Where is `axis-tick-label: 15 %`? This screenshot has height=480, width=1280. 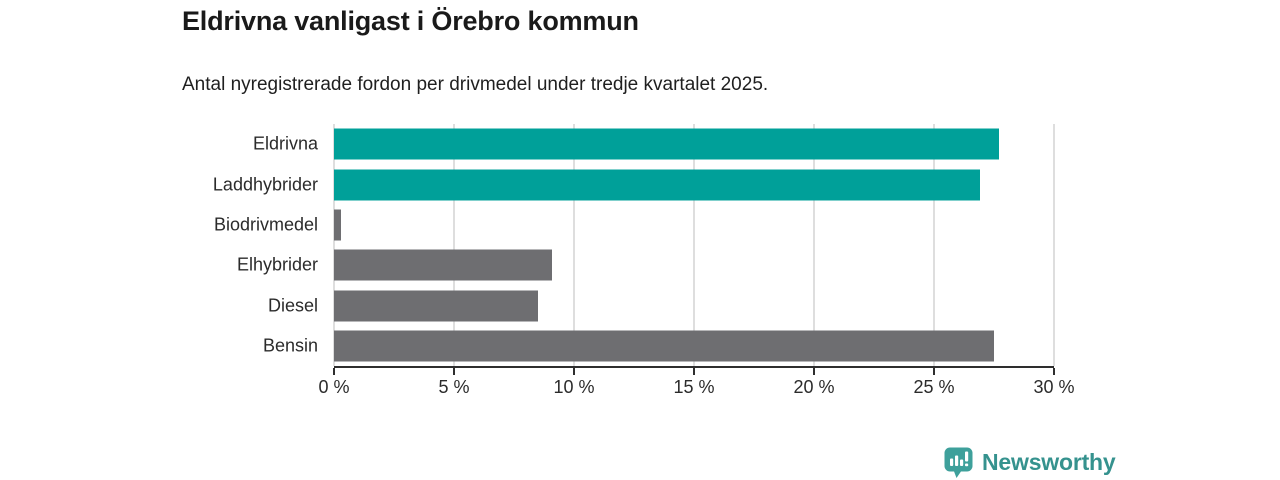
axis-tick-label: 15 % is located at coordinates (694, 387).